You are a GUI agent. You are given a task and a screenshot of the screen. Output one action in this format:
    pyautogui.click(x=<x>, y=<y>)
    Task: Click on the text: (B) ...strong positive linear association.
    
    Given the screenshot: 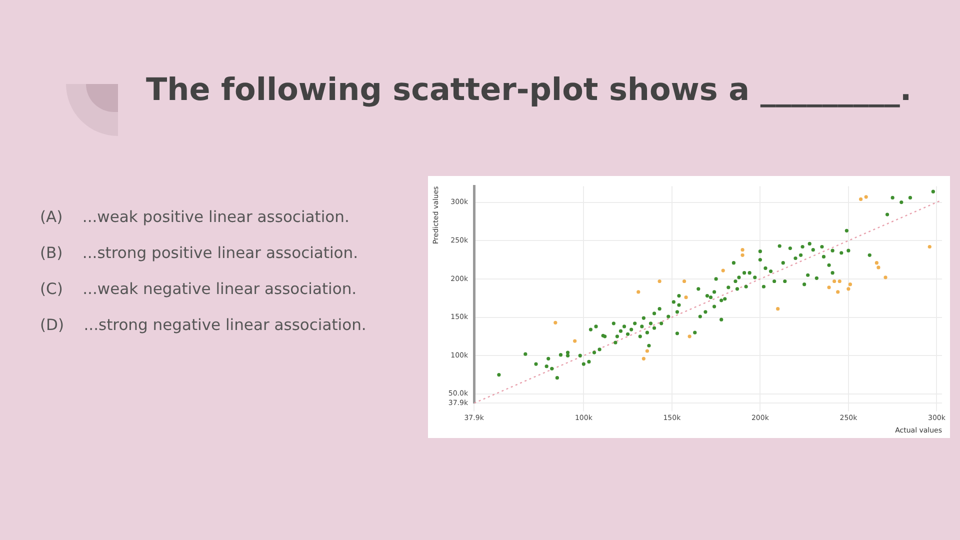 What is the action you would take?
    pyautogui.click(x=199, y=253)
    